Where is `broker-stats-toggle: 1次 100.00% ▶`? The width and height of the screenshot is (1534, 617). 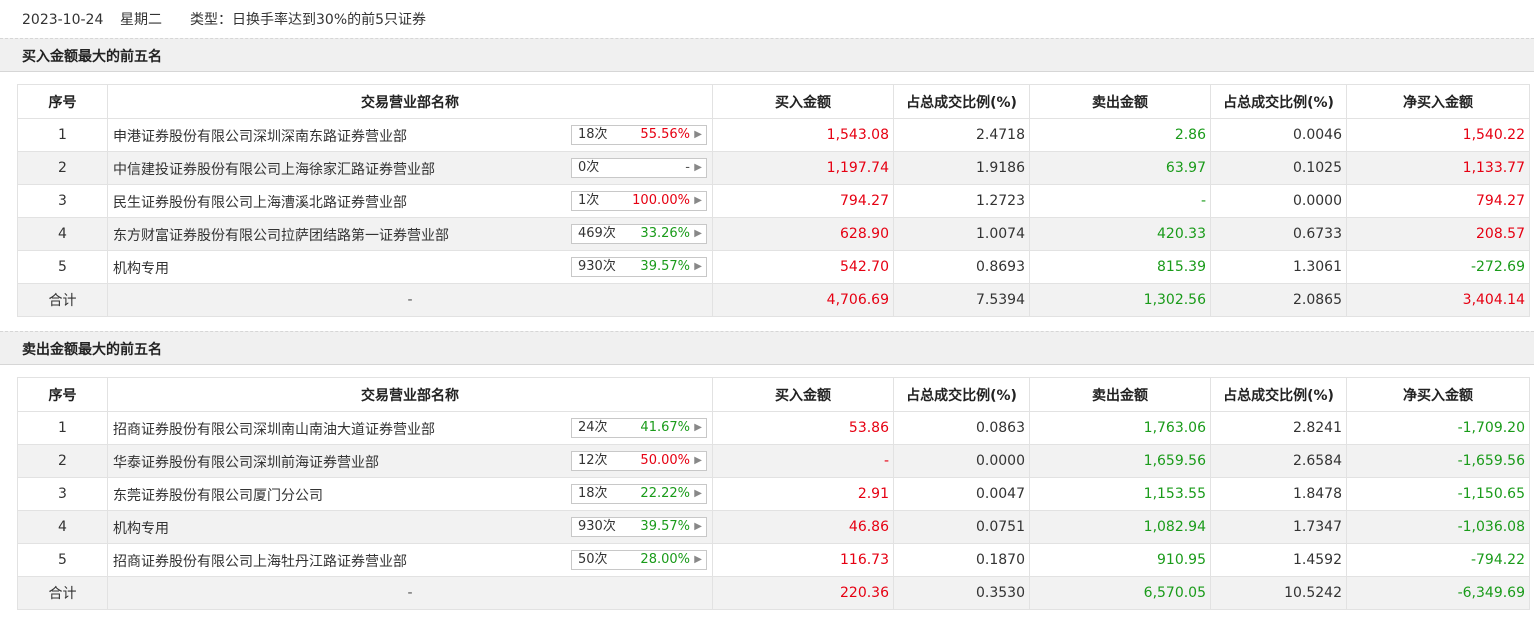
broker-stats-toggle: 1次 100.00% ▶ is located at coordinates (639, 201).